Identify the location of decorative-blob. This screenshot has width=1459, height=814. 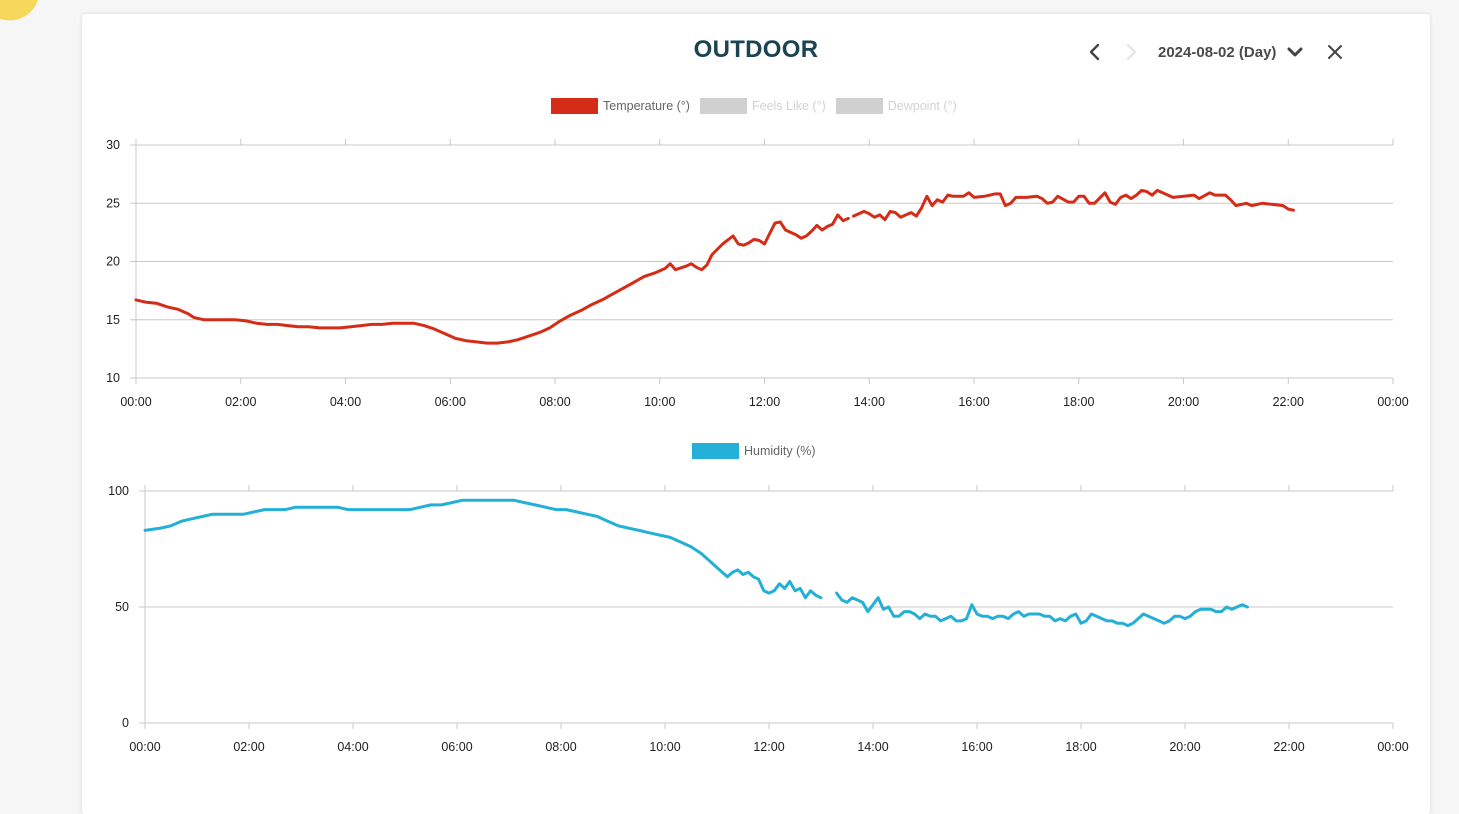
(24, 14).